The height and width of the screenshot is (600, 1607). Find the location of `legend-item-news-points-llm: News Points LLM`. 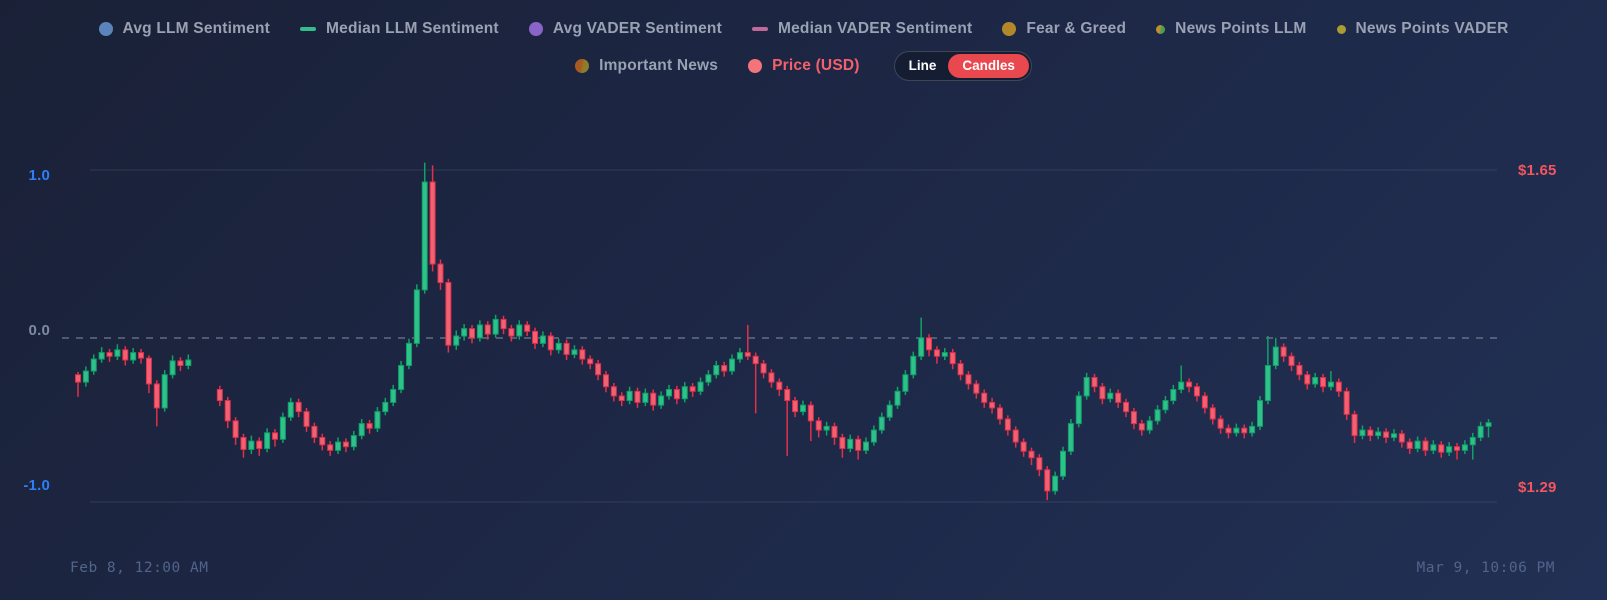

legend-item-news-points-llm: News Points LLM is located at coordinates (1231, 29).